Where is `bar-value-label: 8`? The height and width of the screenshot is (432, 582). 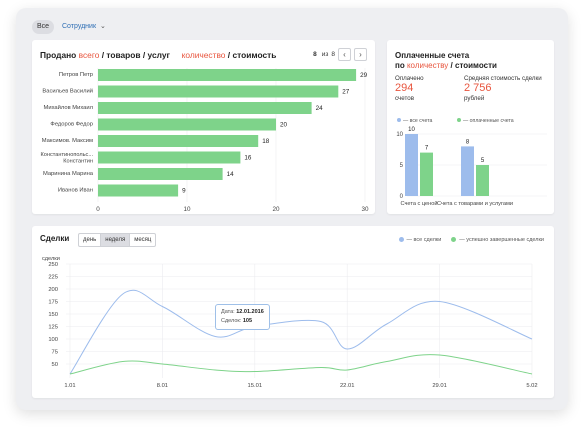
bar-value-label: 8 is located at coordinates (468, 142).